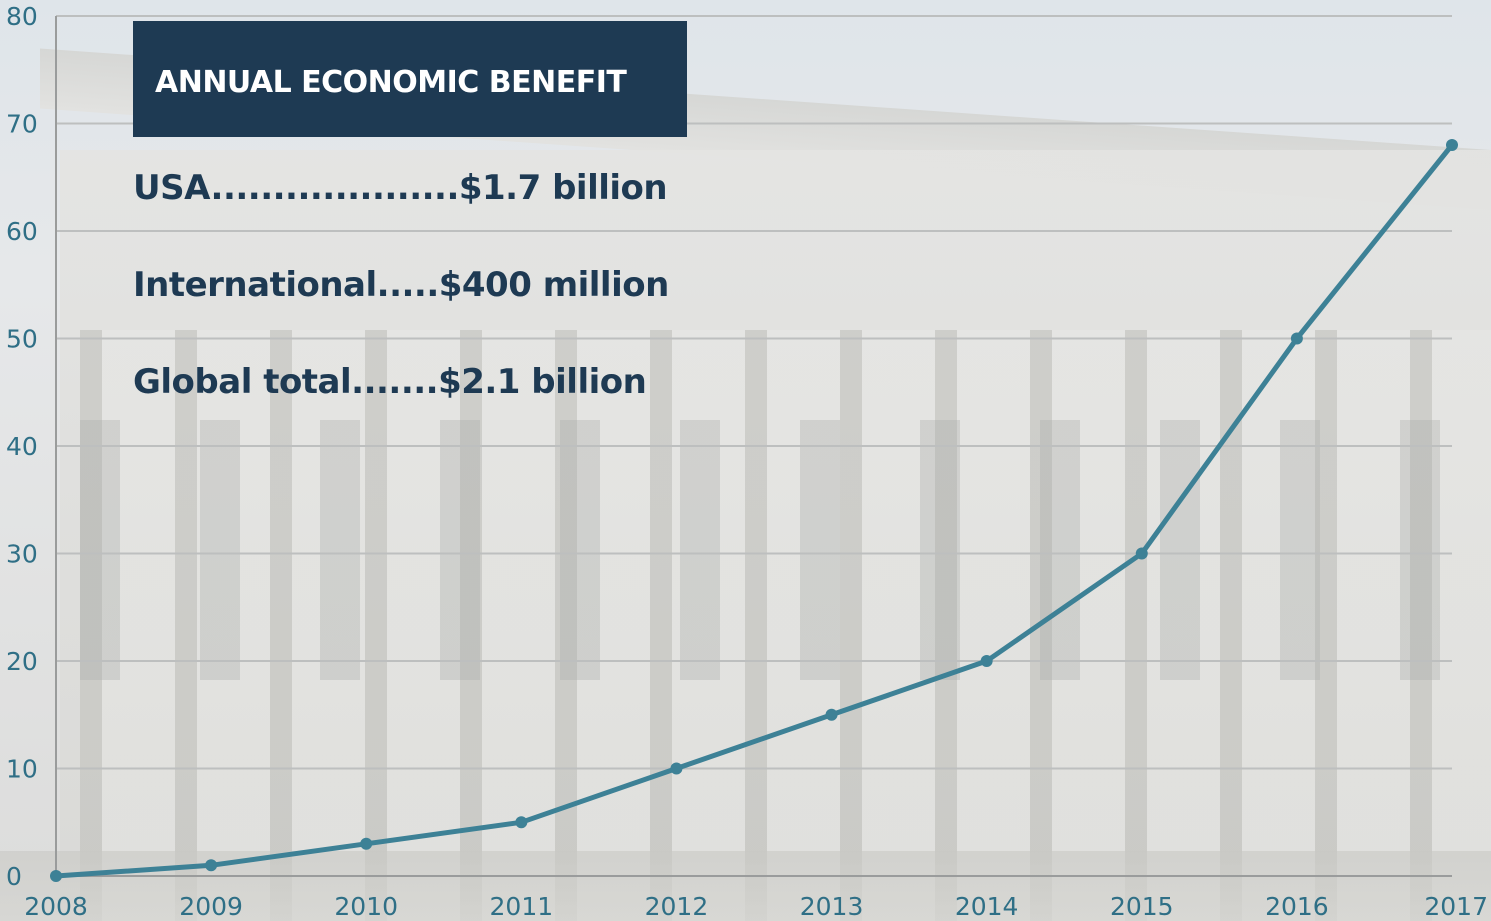  What do you see at coordinates (14, 876) in the screenshot?
I see `y-tick-label: 0` at bounding box center [14, 876].